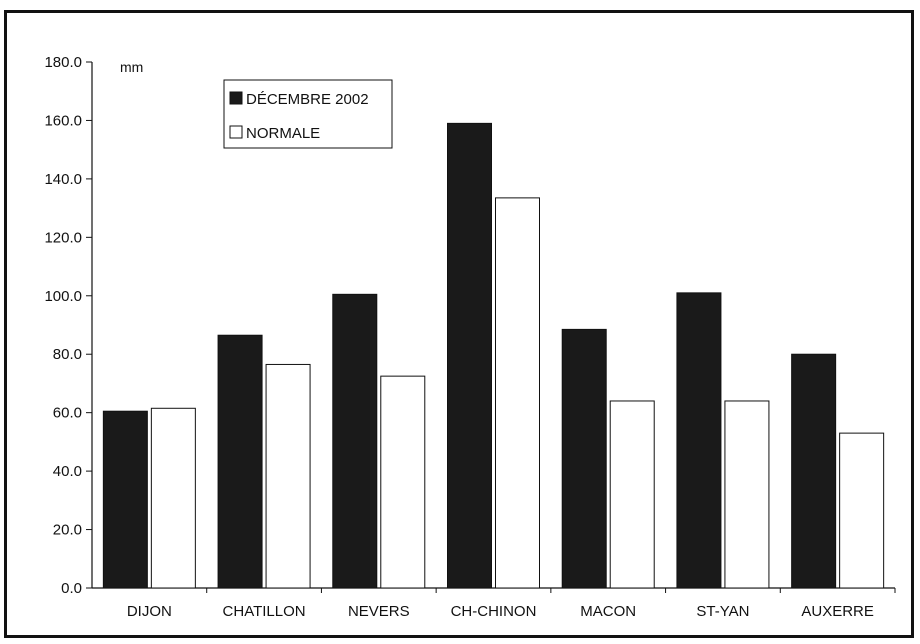 The width and height of the screenshot is (920, 644). What do you see at coordinates (67, 413) in the screenshot?
I see `y-tick-label: 60.0` at bounding box center [67, 413].